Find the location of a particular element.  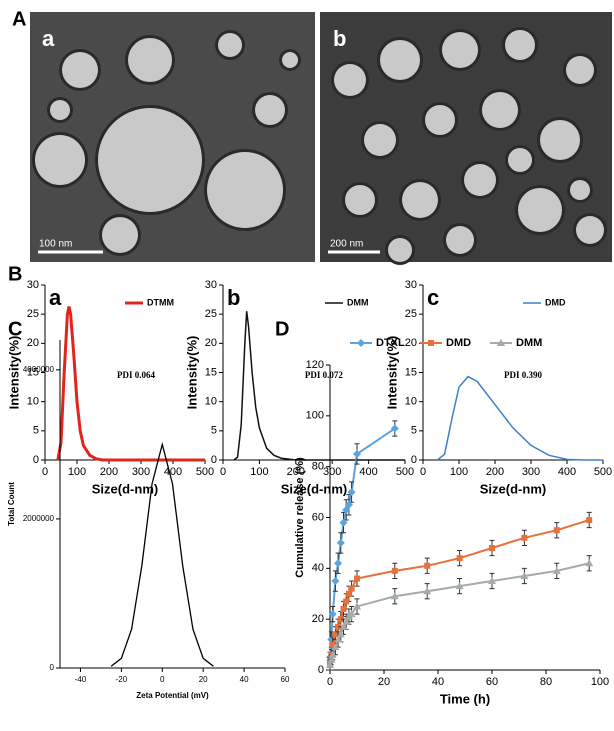

legend-label: DTXL is located at coordinates (390, 343).